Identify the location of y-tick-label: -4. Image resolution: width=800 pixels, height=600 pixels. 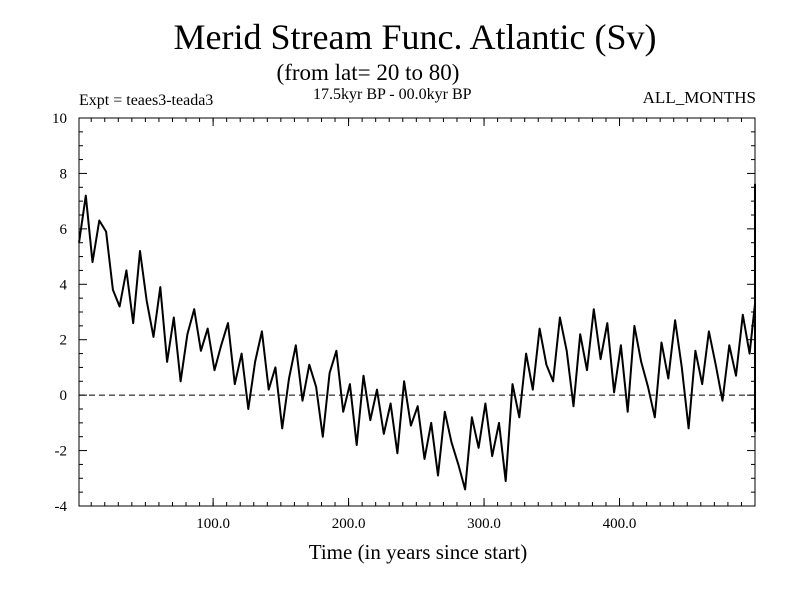
(61, 507).